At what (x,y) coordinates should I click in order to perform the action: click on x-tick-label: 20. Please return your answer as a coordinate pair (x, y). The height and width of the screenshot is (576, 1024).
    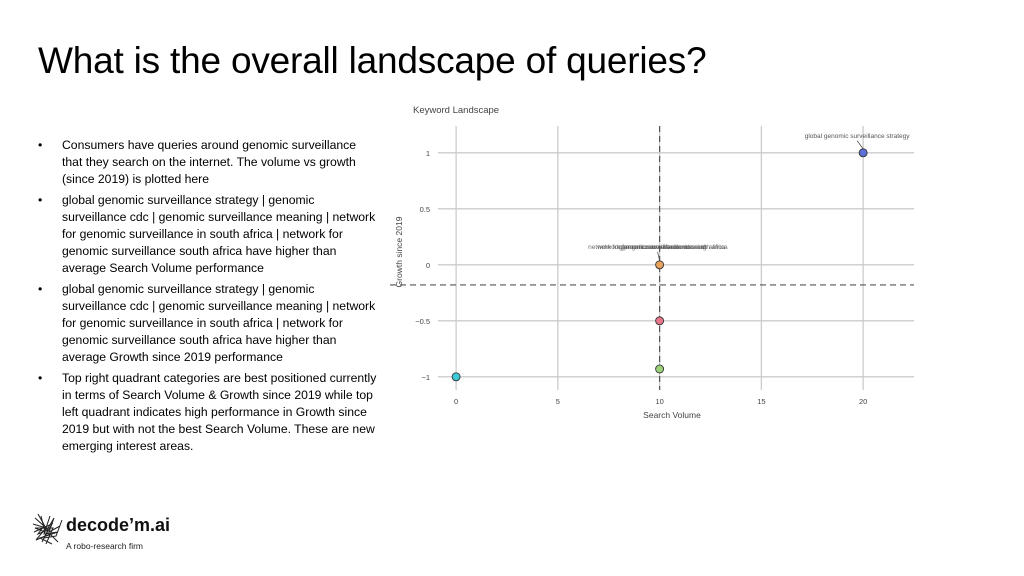
    Looking at the image, I should click on (863, 401).